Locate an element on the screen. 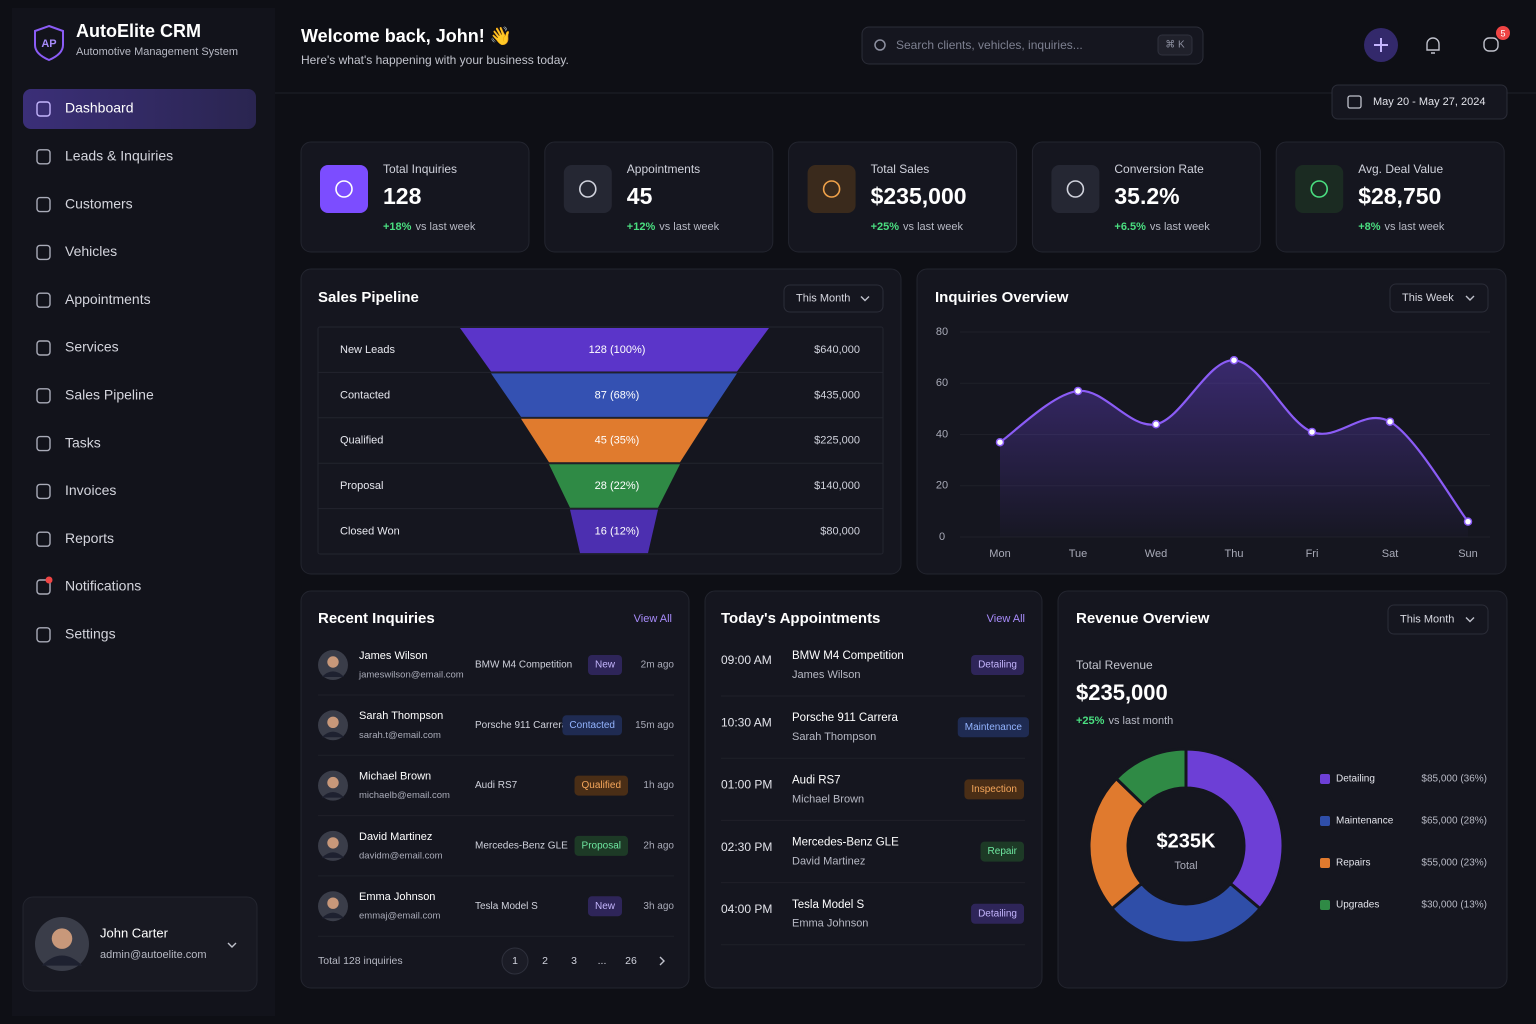  appointment-vehicle: Audi RS7 is located at coordinates (816, 780).